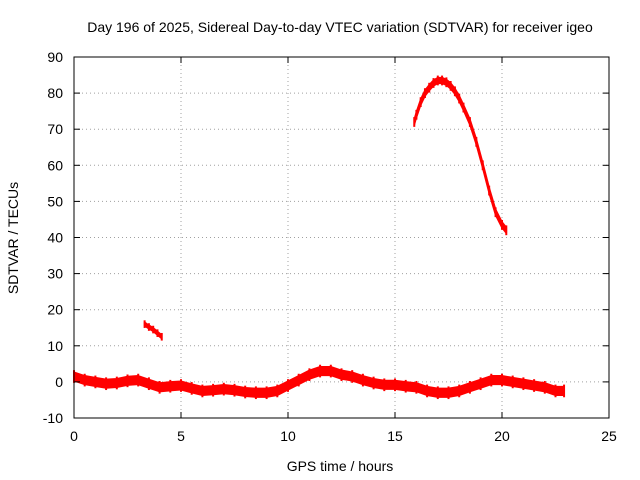  I want to click on y-tick-label: 70, so click(55, 129).